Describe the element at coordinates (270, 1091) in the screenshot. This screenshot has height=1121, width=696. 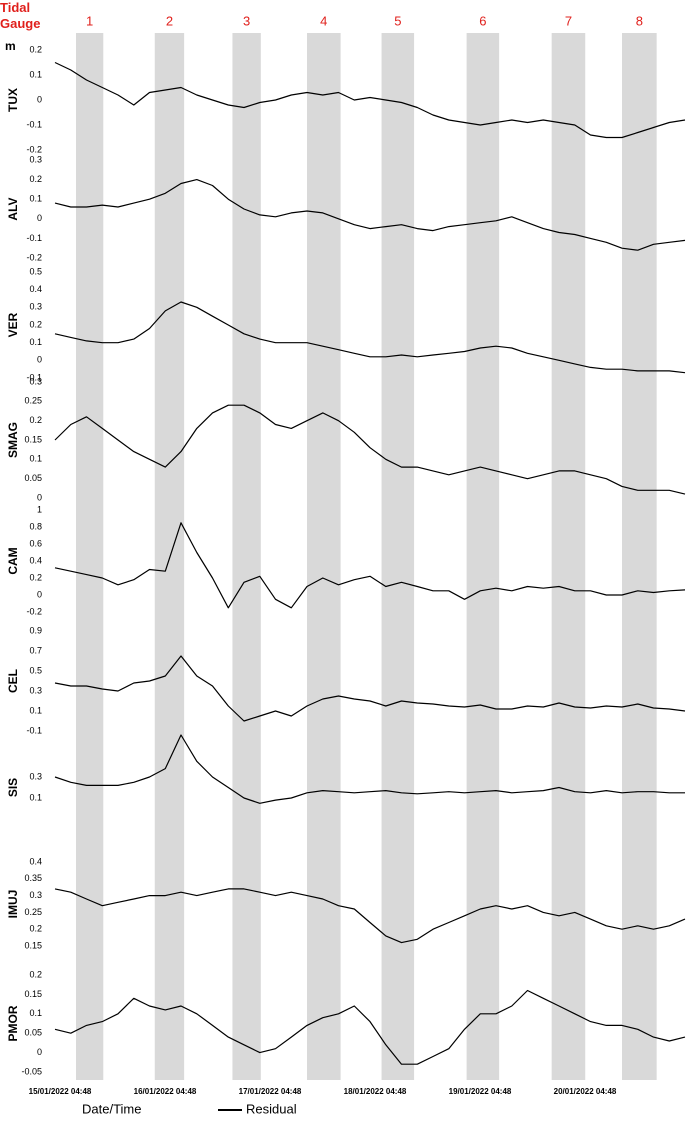
I see `x-tick-label: 17/01/2022 04:48` at that location.